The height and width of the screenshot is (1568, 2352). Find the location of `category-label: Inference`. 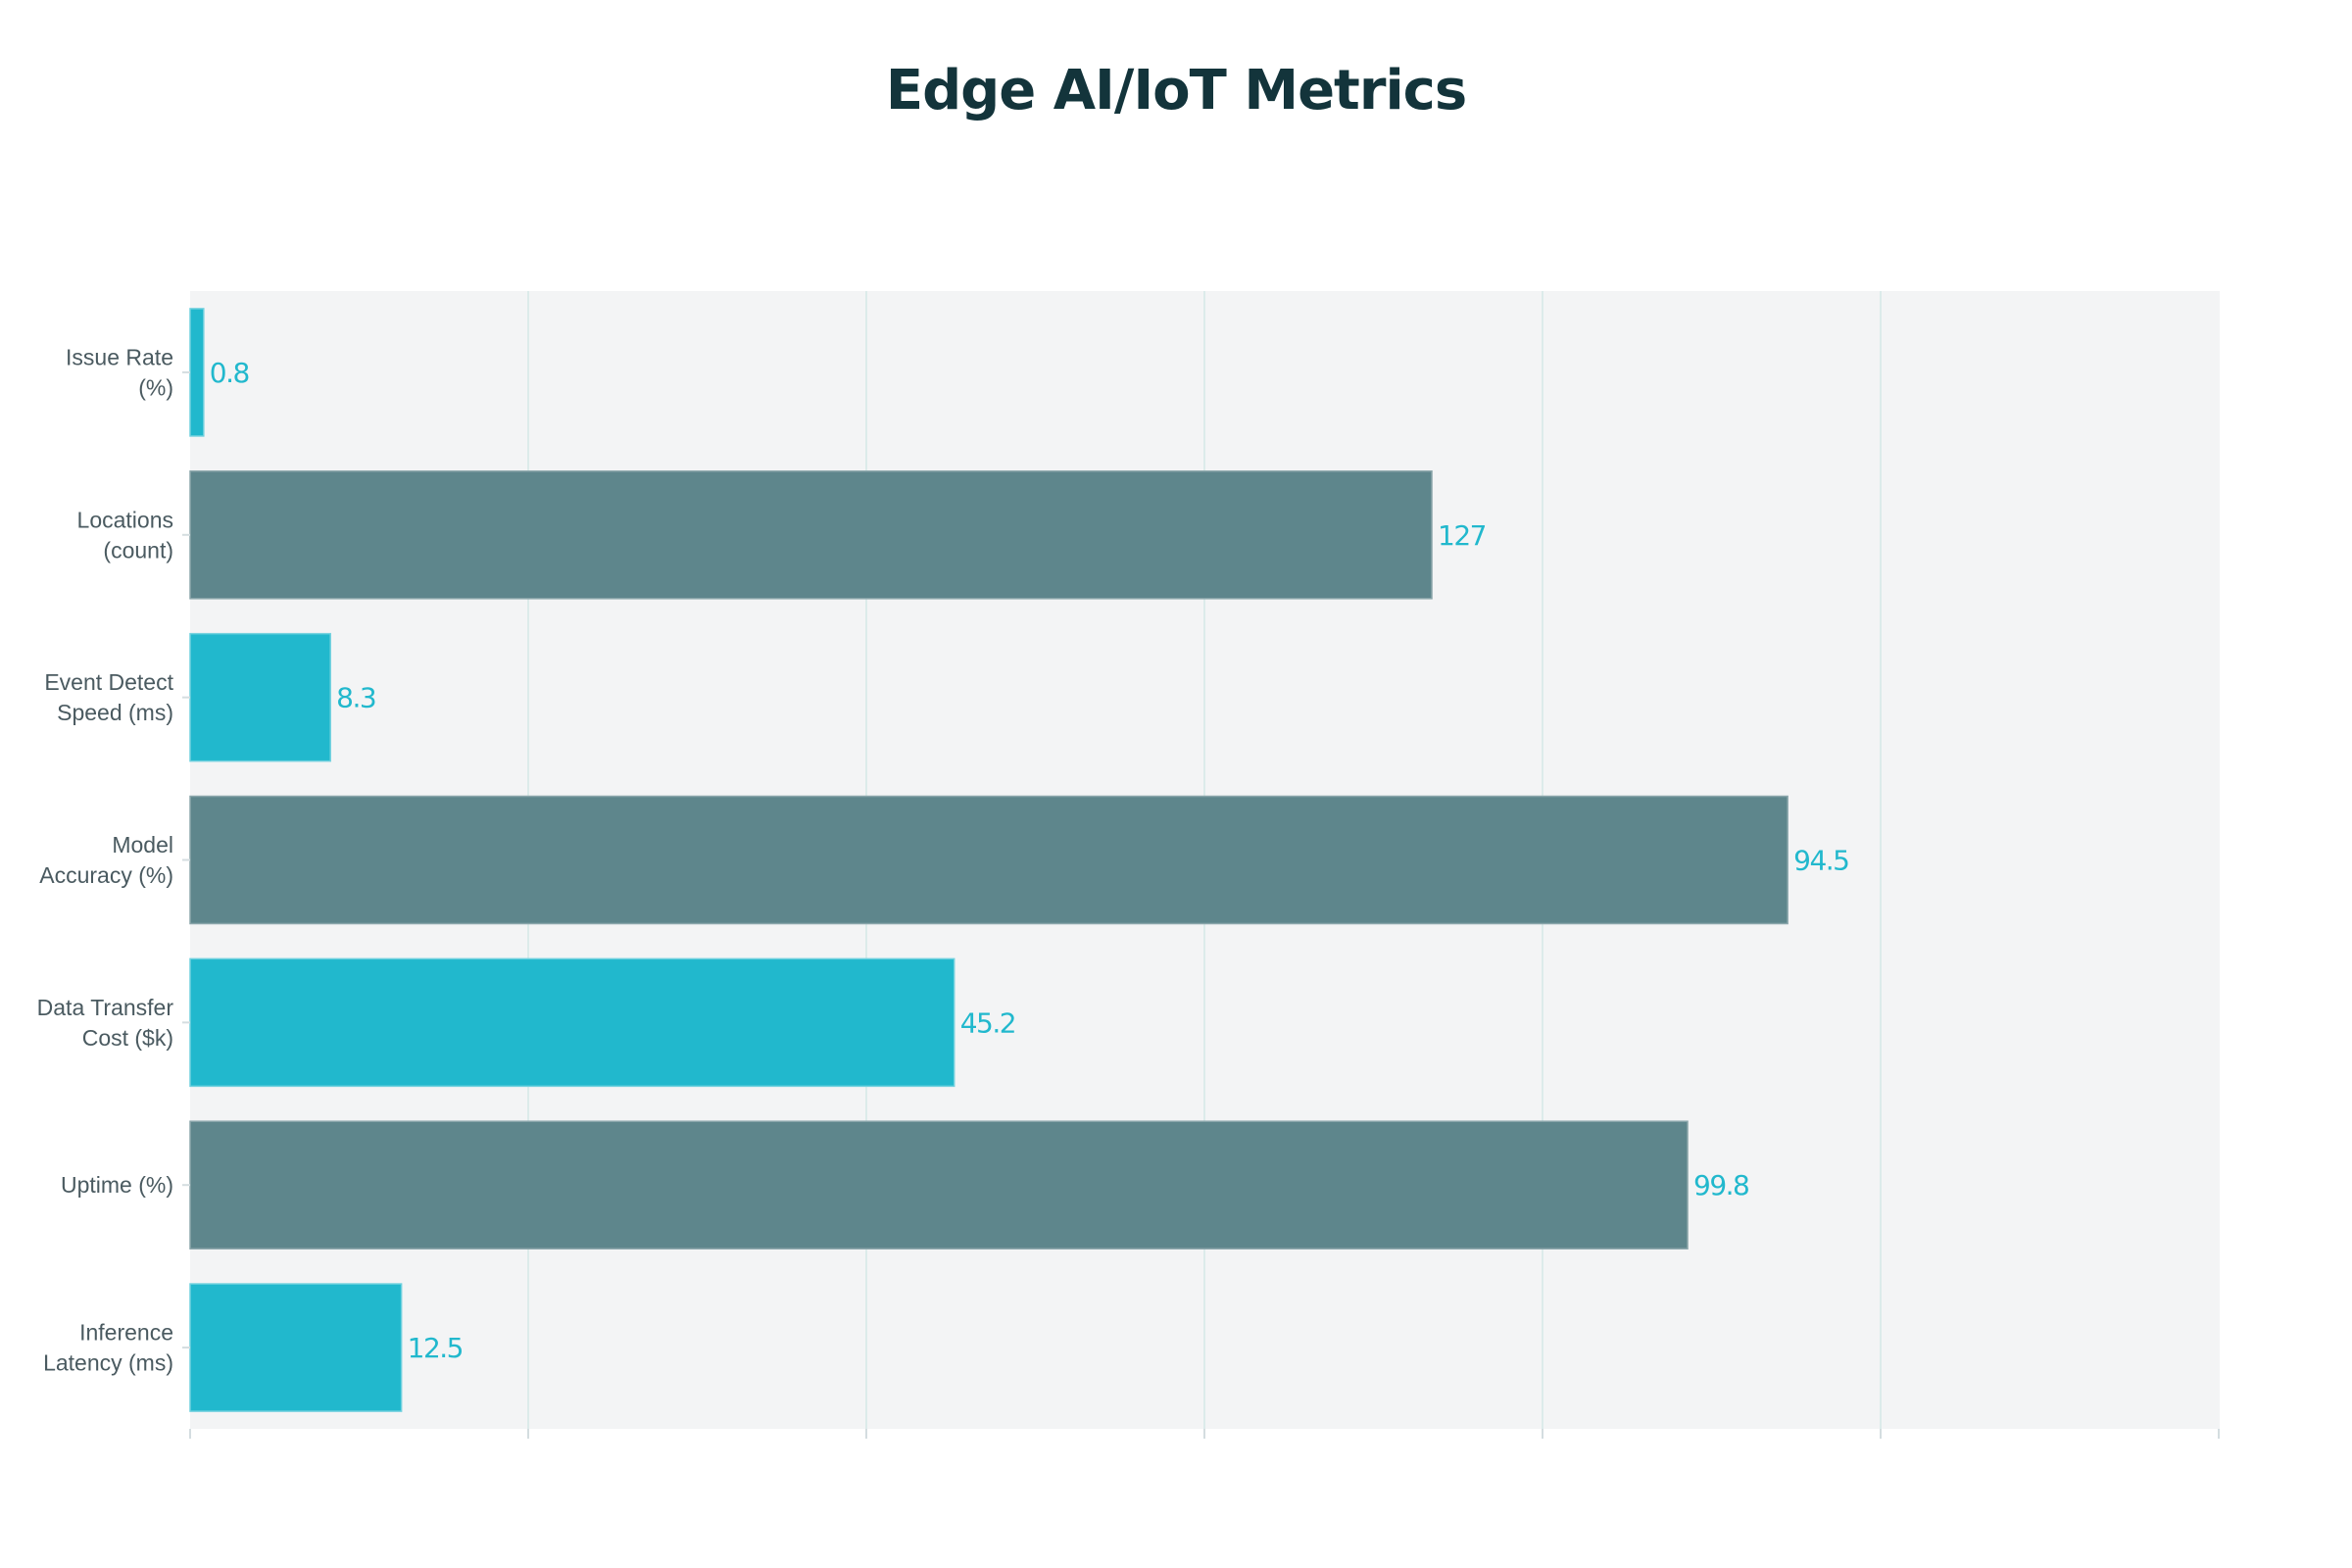

category-label: Inference is located at coordinates (126, 1333).